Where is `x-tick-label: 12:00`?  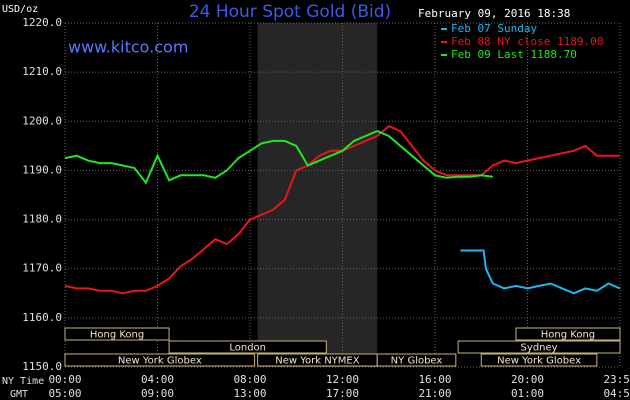
x-tick-label: 12:00 is located at coordinates (342, 379).